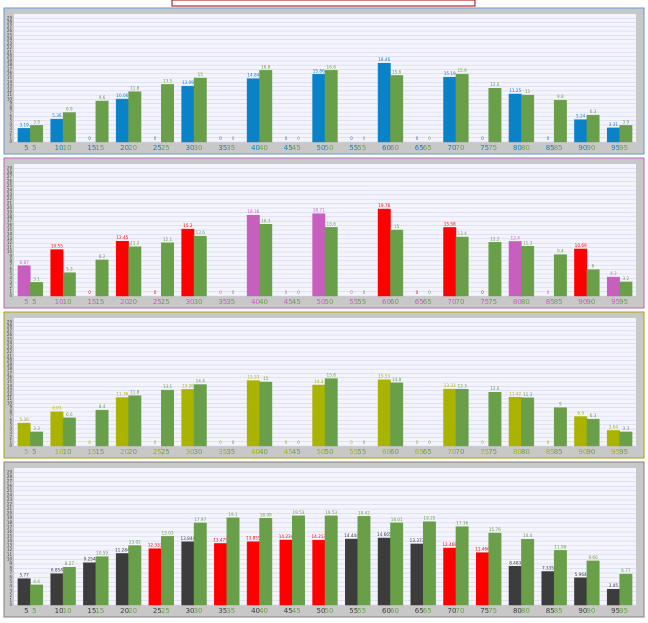  I want to click on x-tick-label: 60, so click(394, 148).